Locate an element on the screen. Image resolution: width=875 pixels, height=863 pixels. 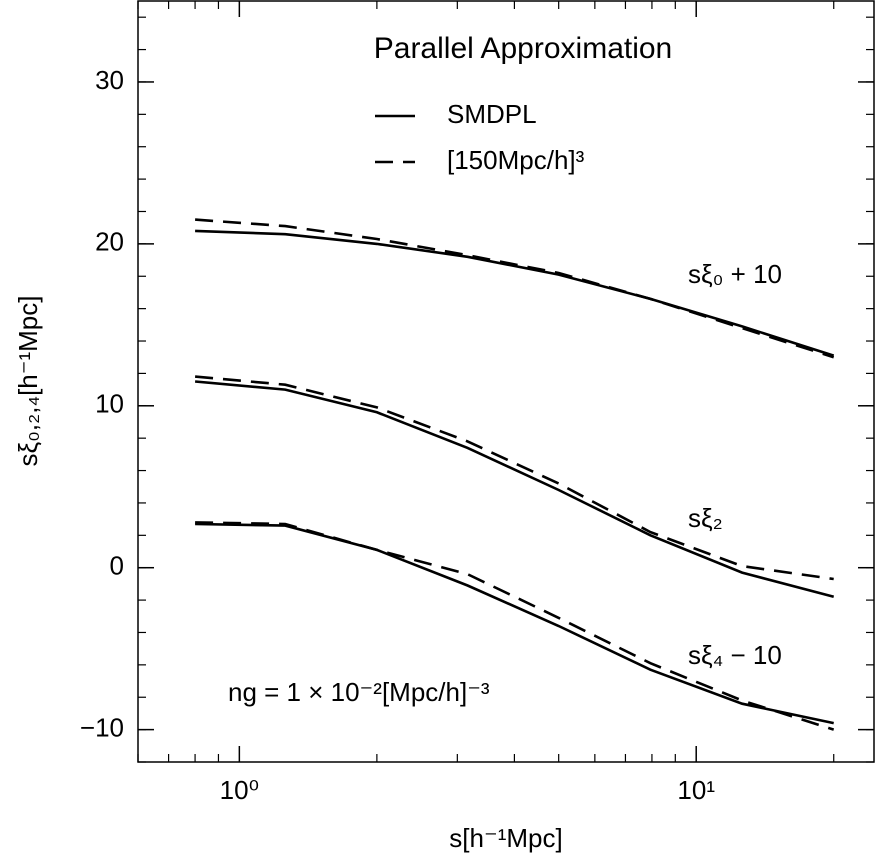
y-tick-label: −10 is located at coordinates (102, 727).